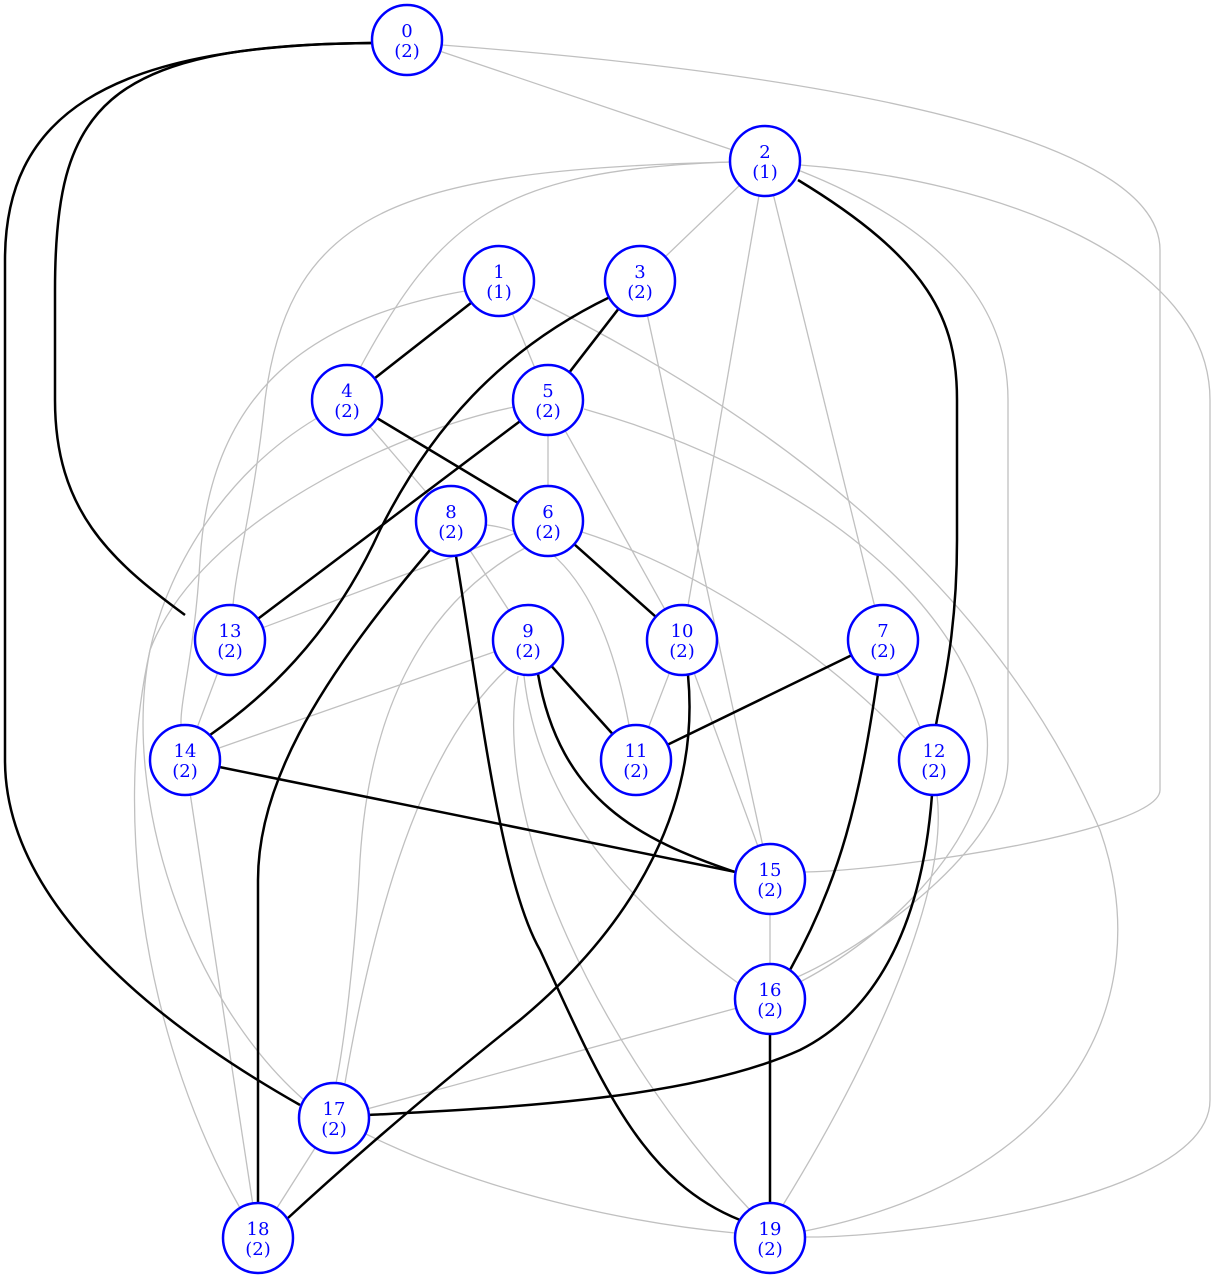  Describe the element at coordinates (764, 152) in the screenshot. I see `node-label: 2` at that location.